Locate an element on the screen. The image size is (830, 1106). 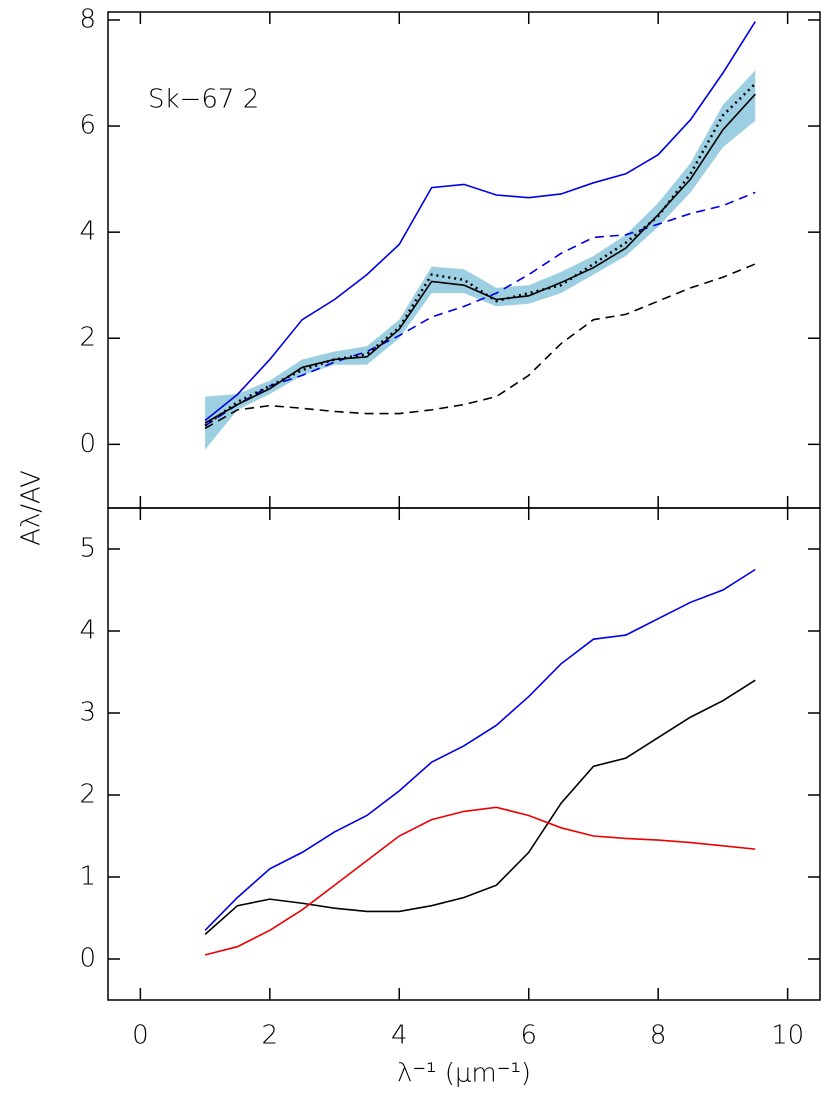
y-tick-label: 1 is located at coordinates (87, 877).